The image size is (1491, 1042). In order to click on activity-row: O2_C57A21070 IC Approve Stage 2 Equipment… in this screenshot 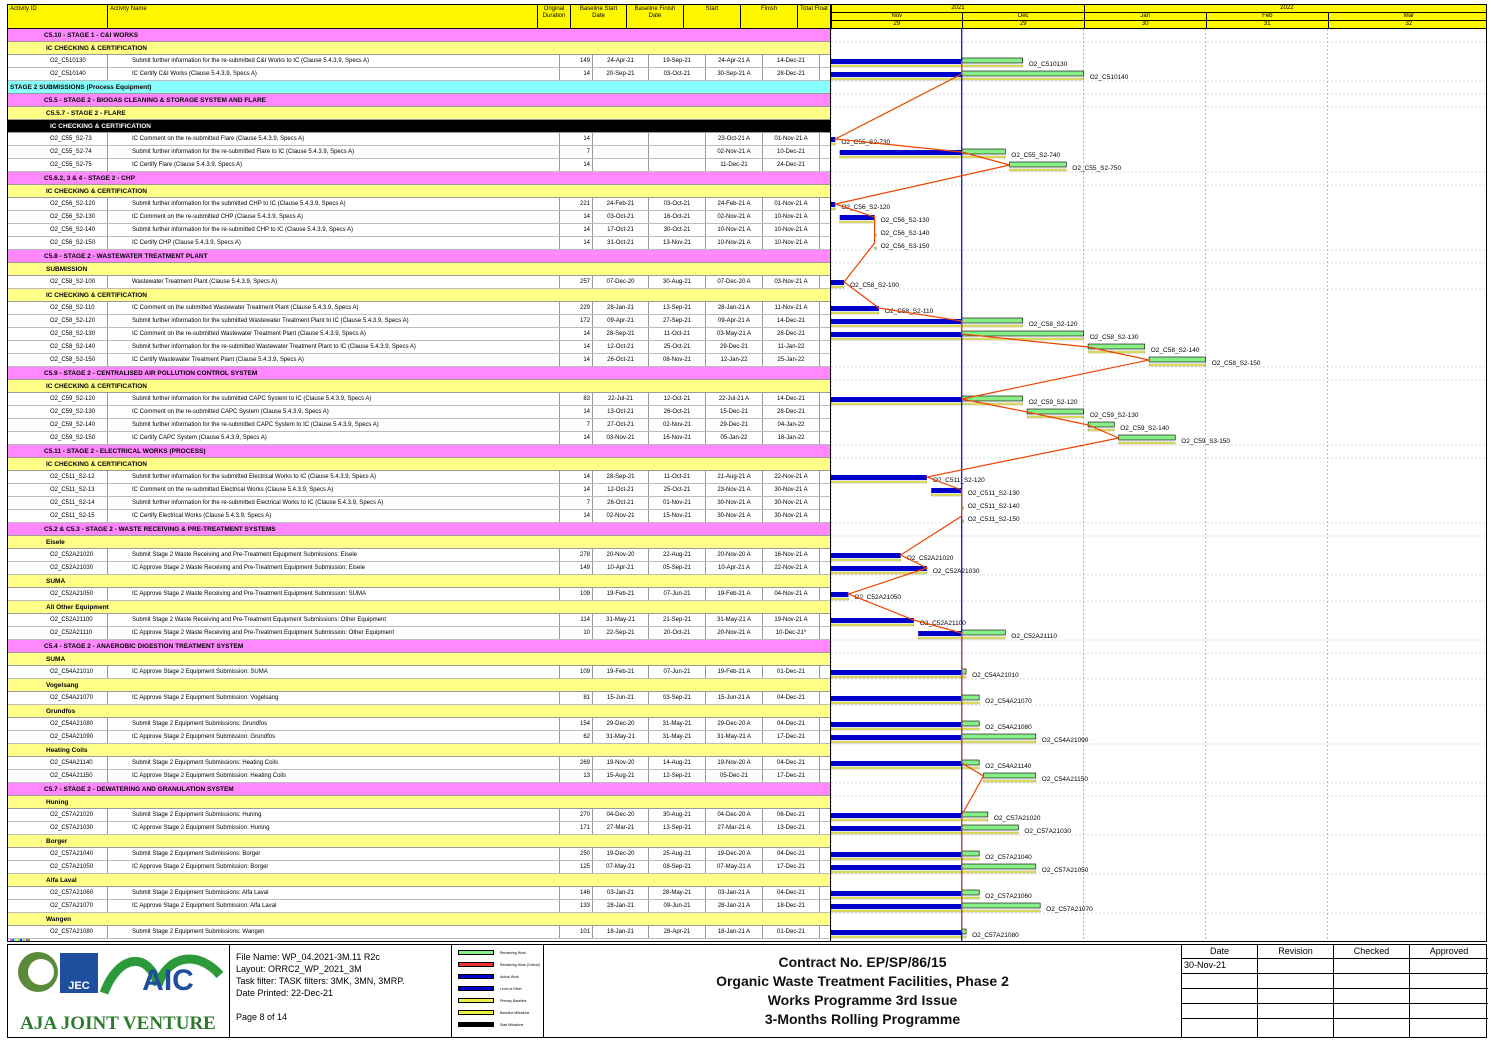, I will do `click(419, 906)`.